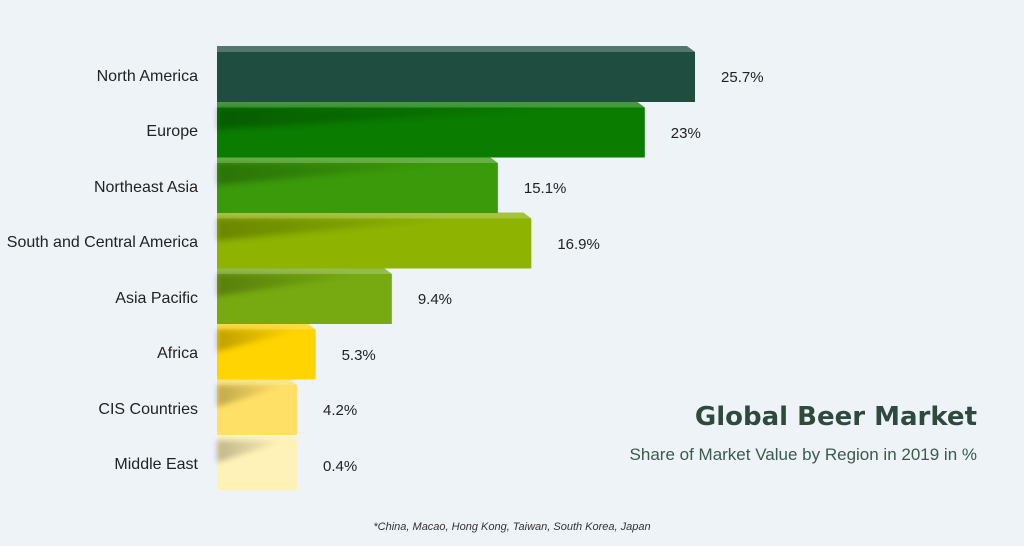 The image size is (1024, 546). Describe the element at coordinates (358, 355) in the screenshot. I see `value-label: 5.3%` at that location.